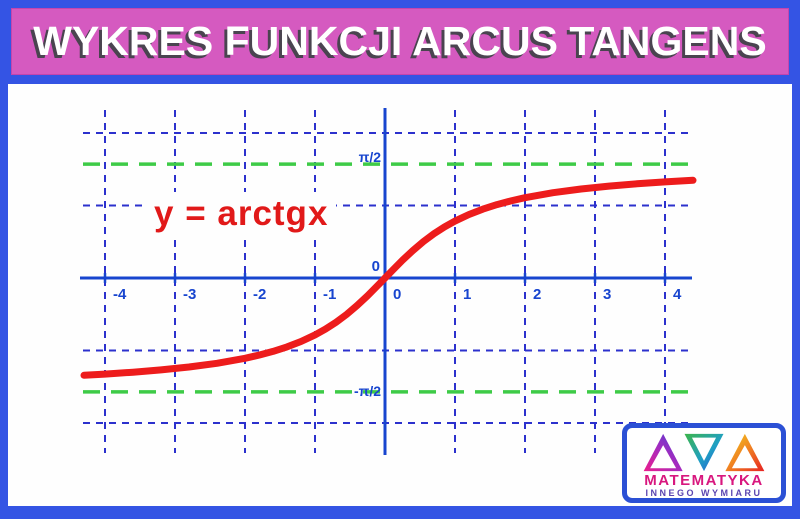 This screenshot has width=800, height=519. Describe the element at coordinates (397, 294) in the screenshot. I see `x-tick-label: 0` at that location.